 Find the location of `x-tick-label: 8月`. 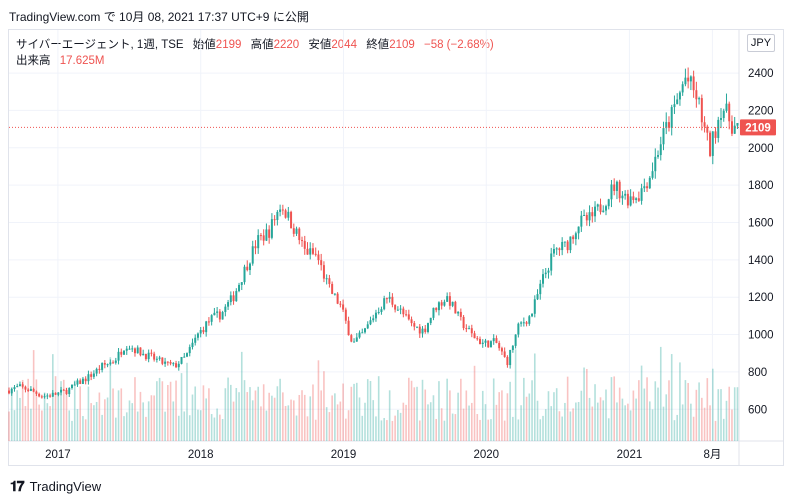

x-tick-label: 8月 is located at coordinates (712, 455).